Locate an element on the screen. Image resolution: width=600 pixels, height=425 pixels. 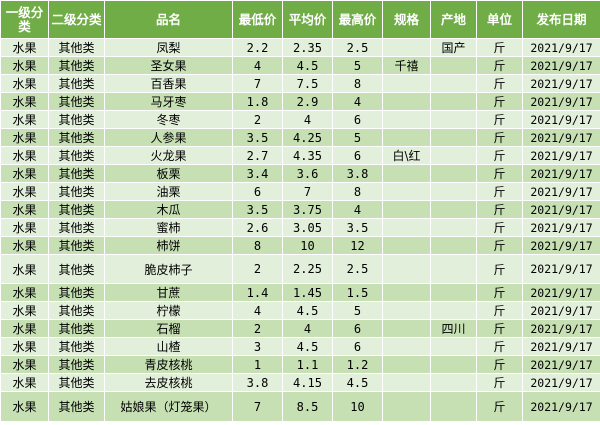
cell-origin: 国产 is located at coordinates (453, 47).